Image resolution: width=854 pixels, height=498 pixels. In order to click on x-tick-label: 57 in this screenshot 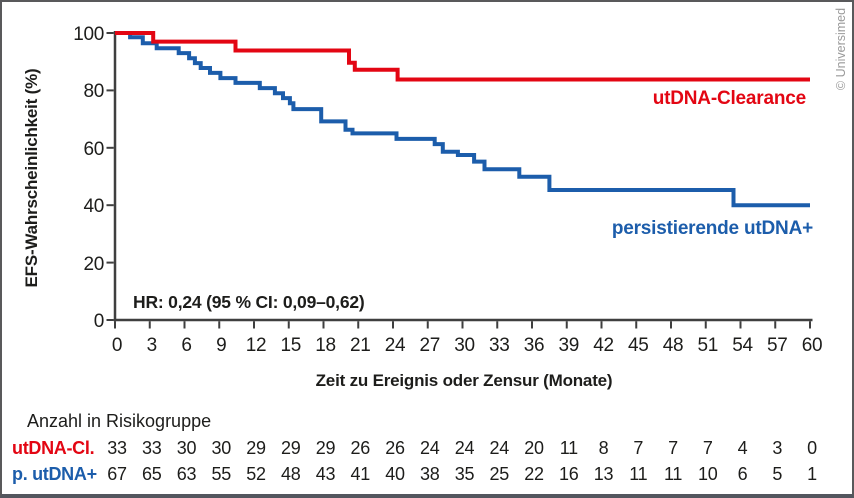, I will do `click(777, 345)`.